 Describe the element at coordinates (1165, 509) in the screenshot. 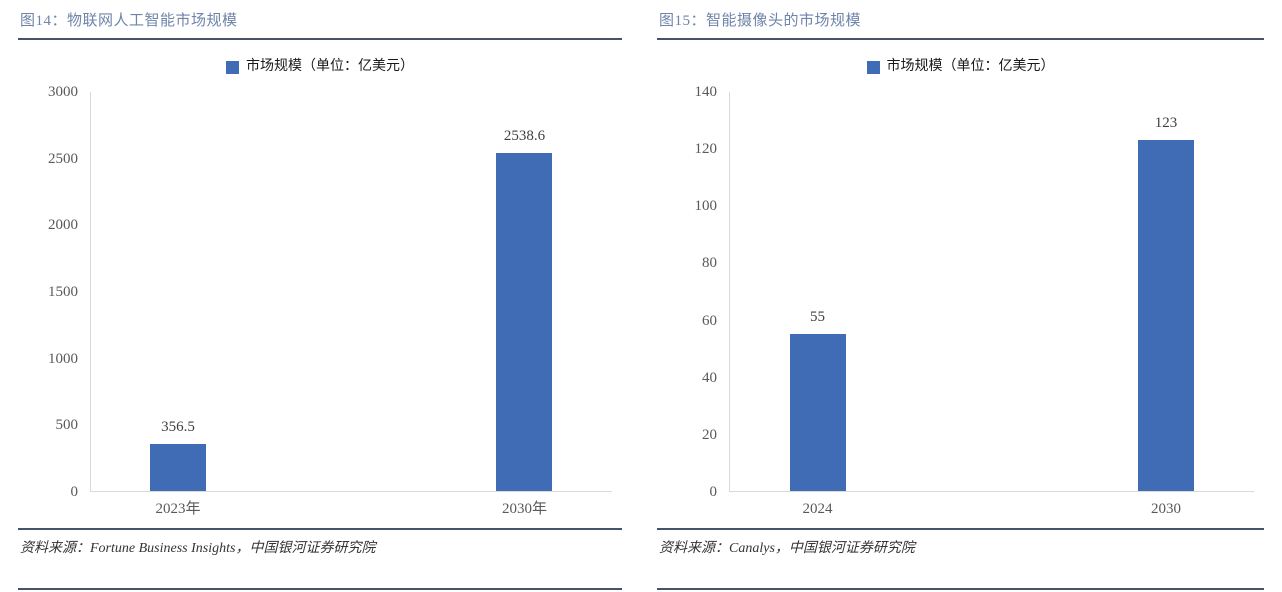

I see `x-axis-tick-label: 2030` at that location.